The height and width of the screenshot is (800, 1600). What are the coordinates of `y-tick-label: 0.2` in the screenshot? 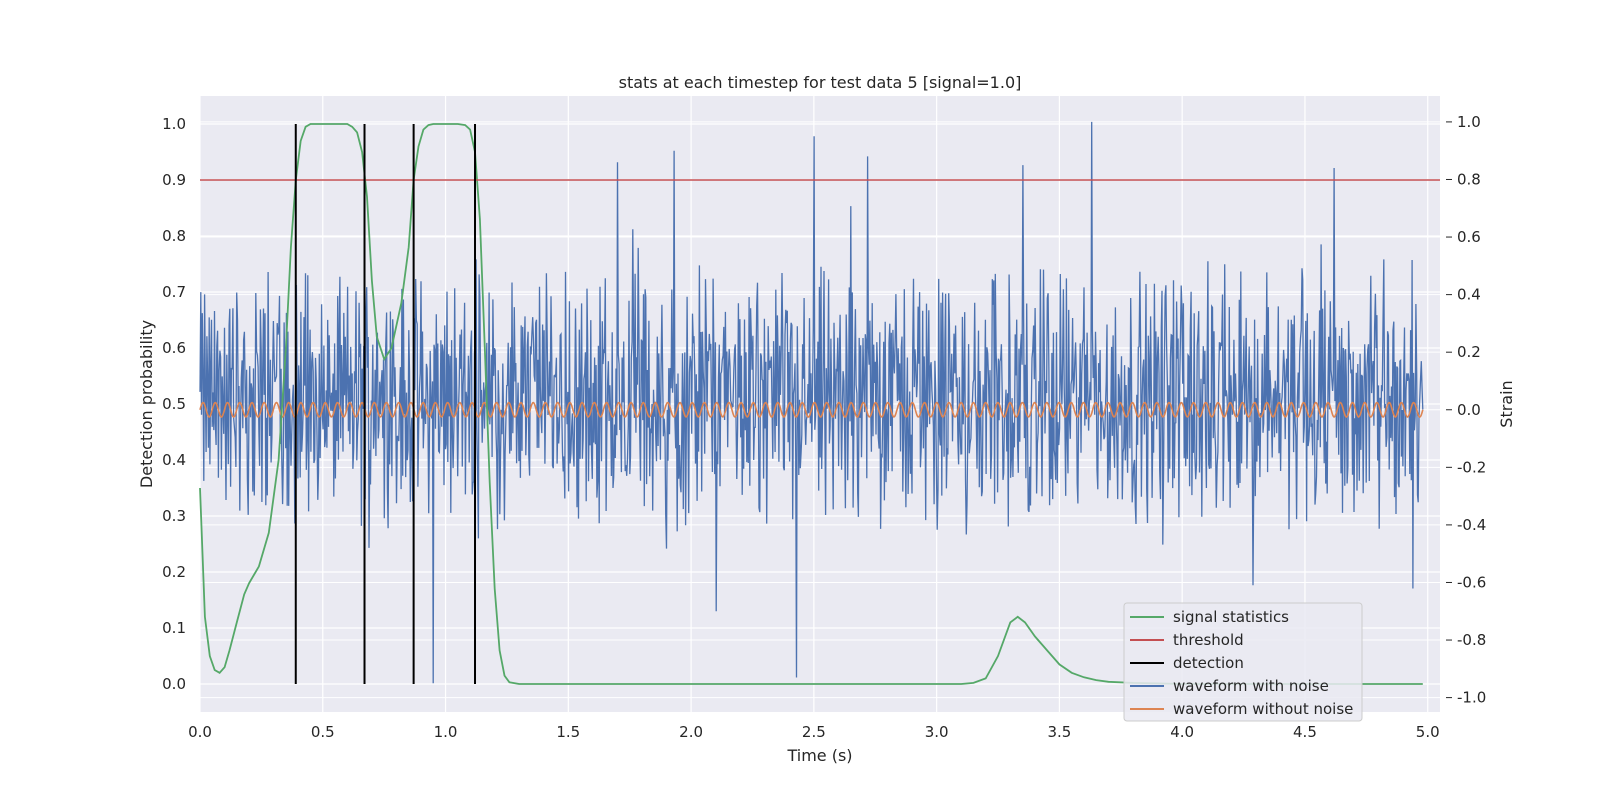 It's located at (174, 572).